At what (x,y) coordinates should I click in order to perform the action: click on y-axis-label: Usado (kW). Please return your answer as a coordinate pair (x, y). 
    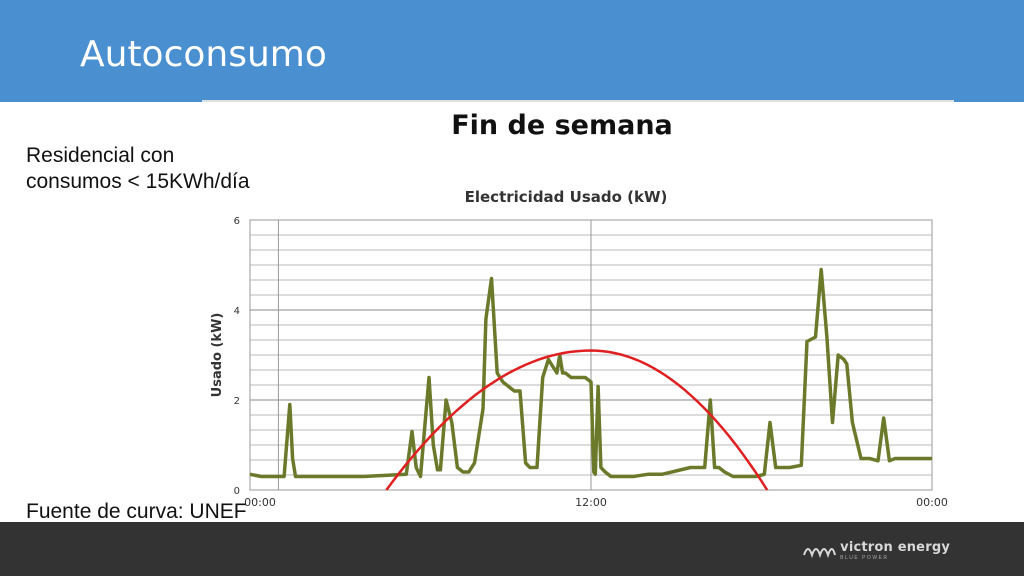
    Looking at the image, I should click on (217, 355).